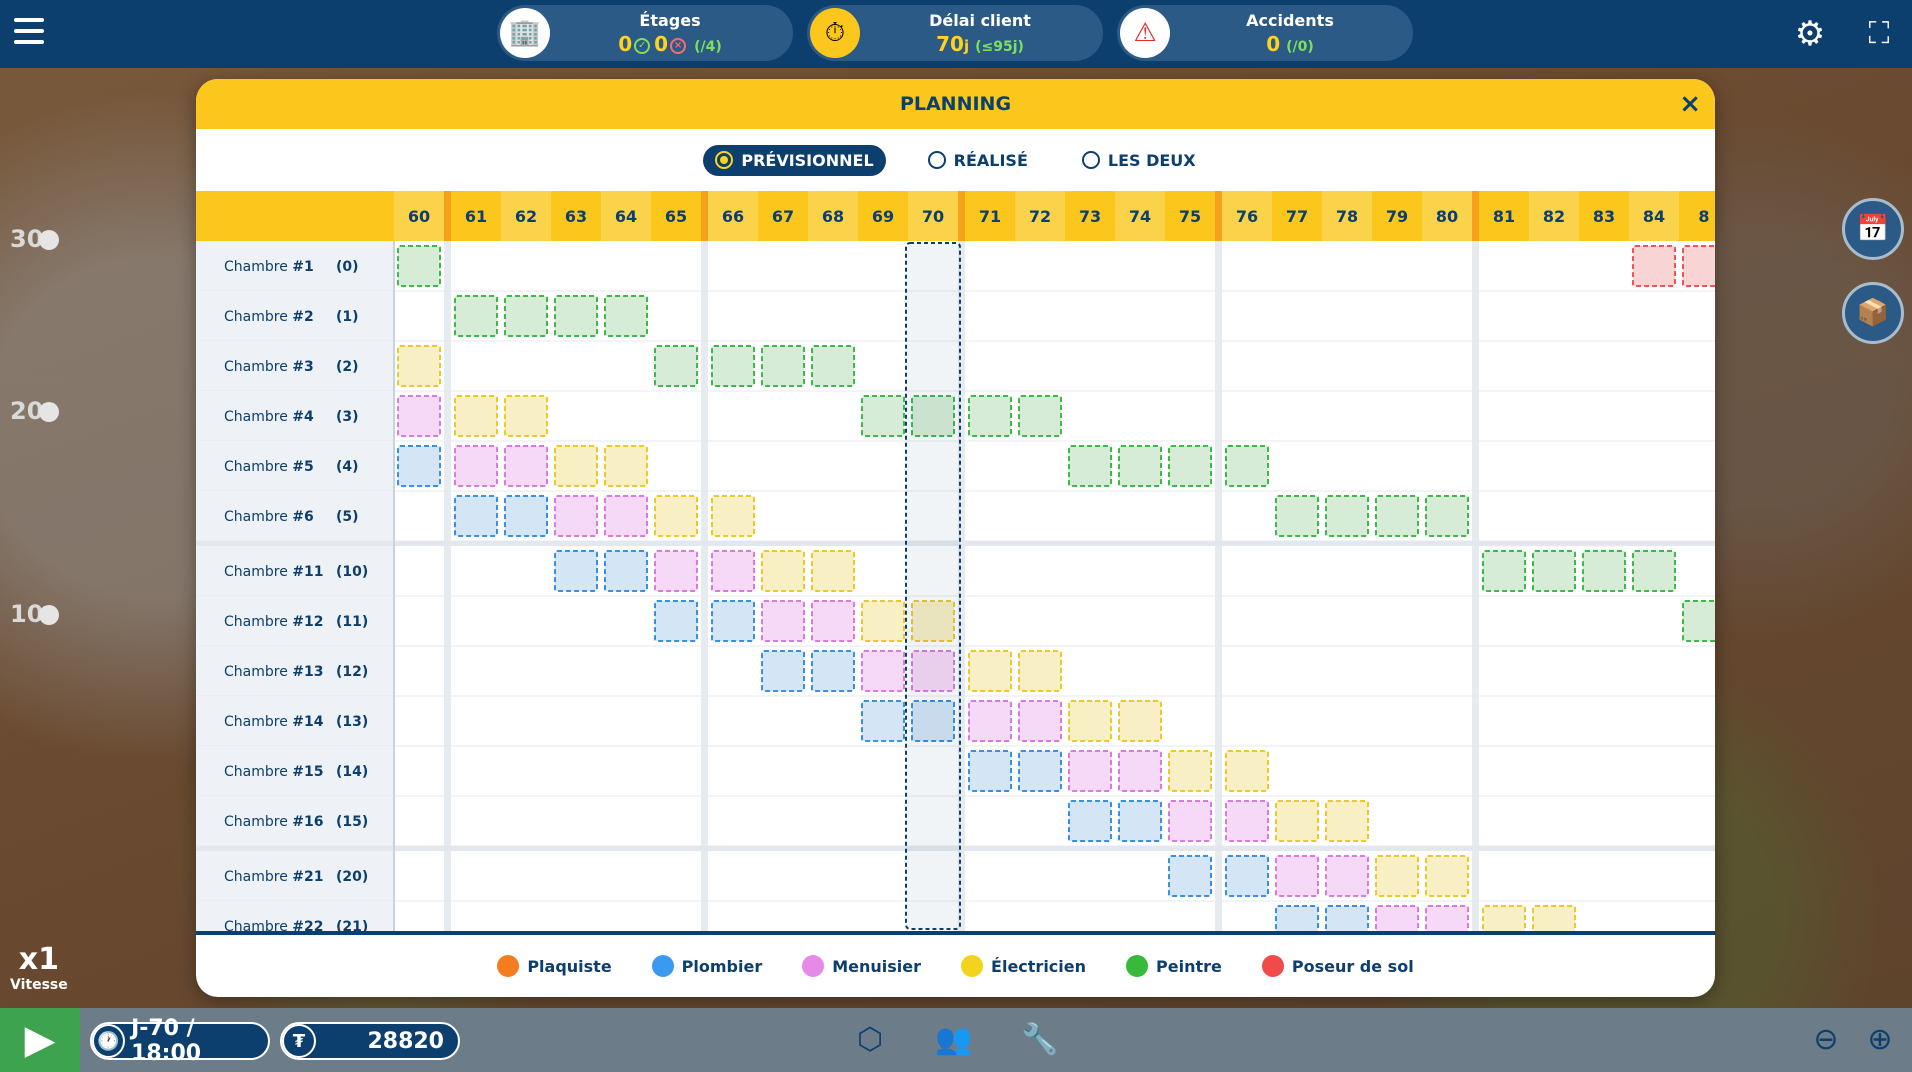 The height and width of the screenshot is (1072, 1912). What do you see at coordinates (1810, 34) in the screenshot?
I see `settings-gear-icon: ⚙` at bounding box center [1810, 34].